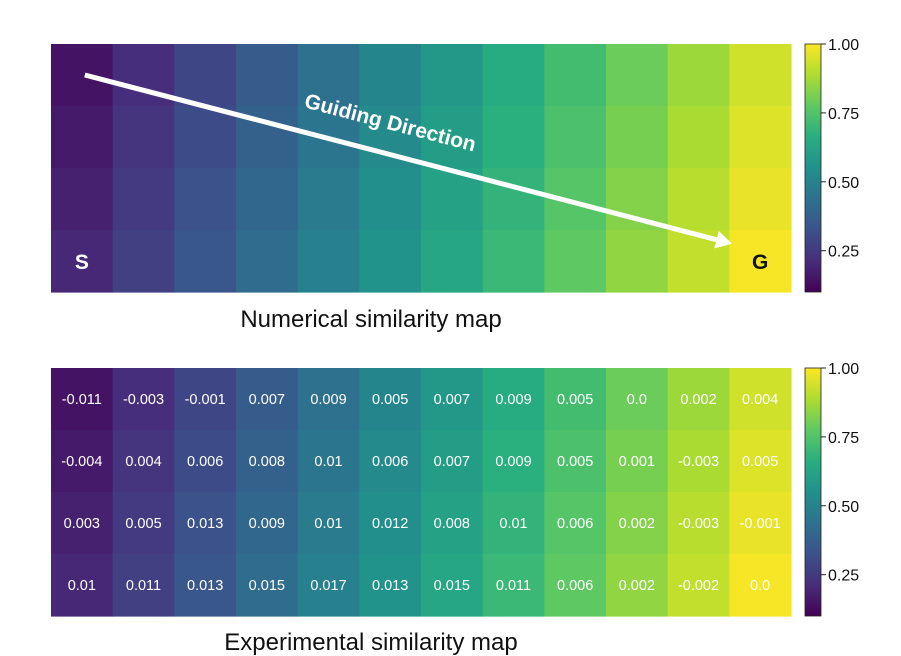 The width and height of the screenshot is (901, 656). I want to click on colorbar-tick-label: 0.25, so click(843, 252).